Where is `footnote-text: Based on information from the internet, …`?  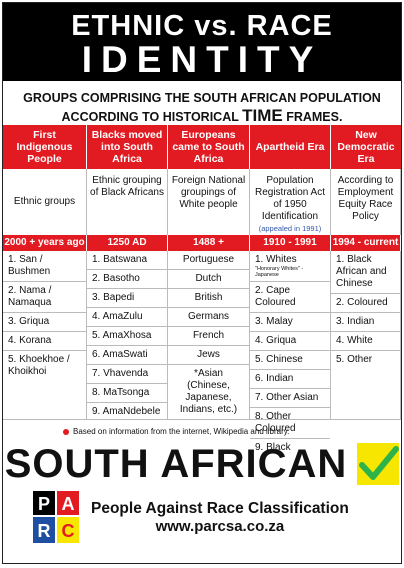 footnote-text: Based on information from the internet, … is located at coordinates (181, 431).